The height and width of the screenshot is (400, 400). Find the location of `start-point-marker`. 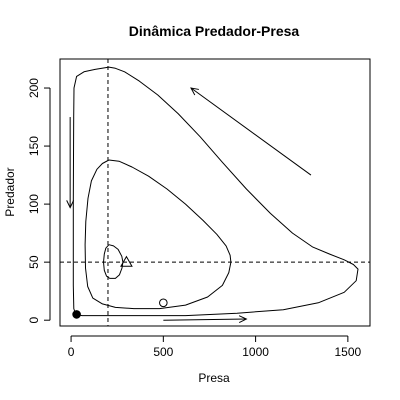

start-point-marker is located at coordinates (76, 314).